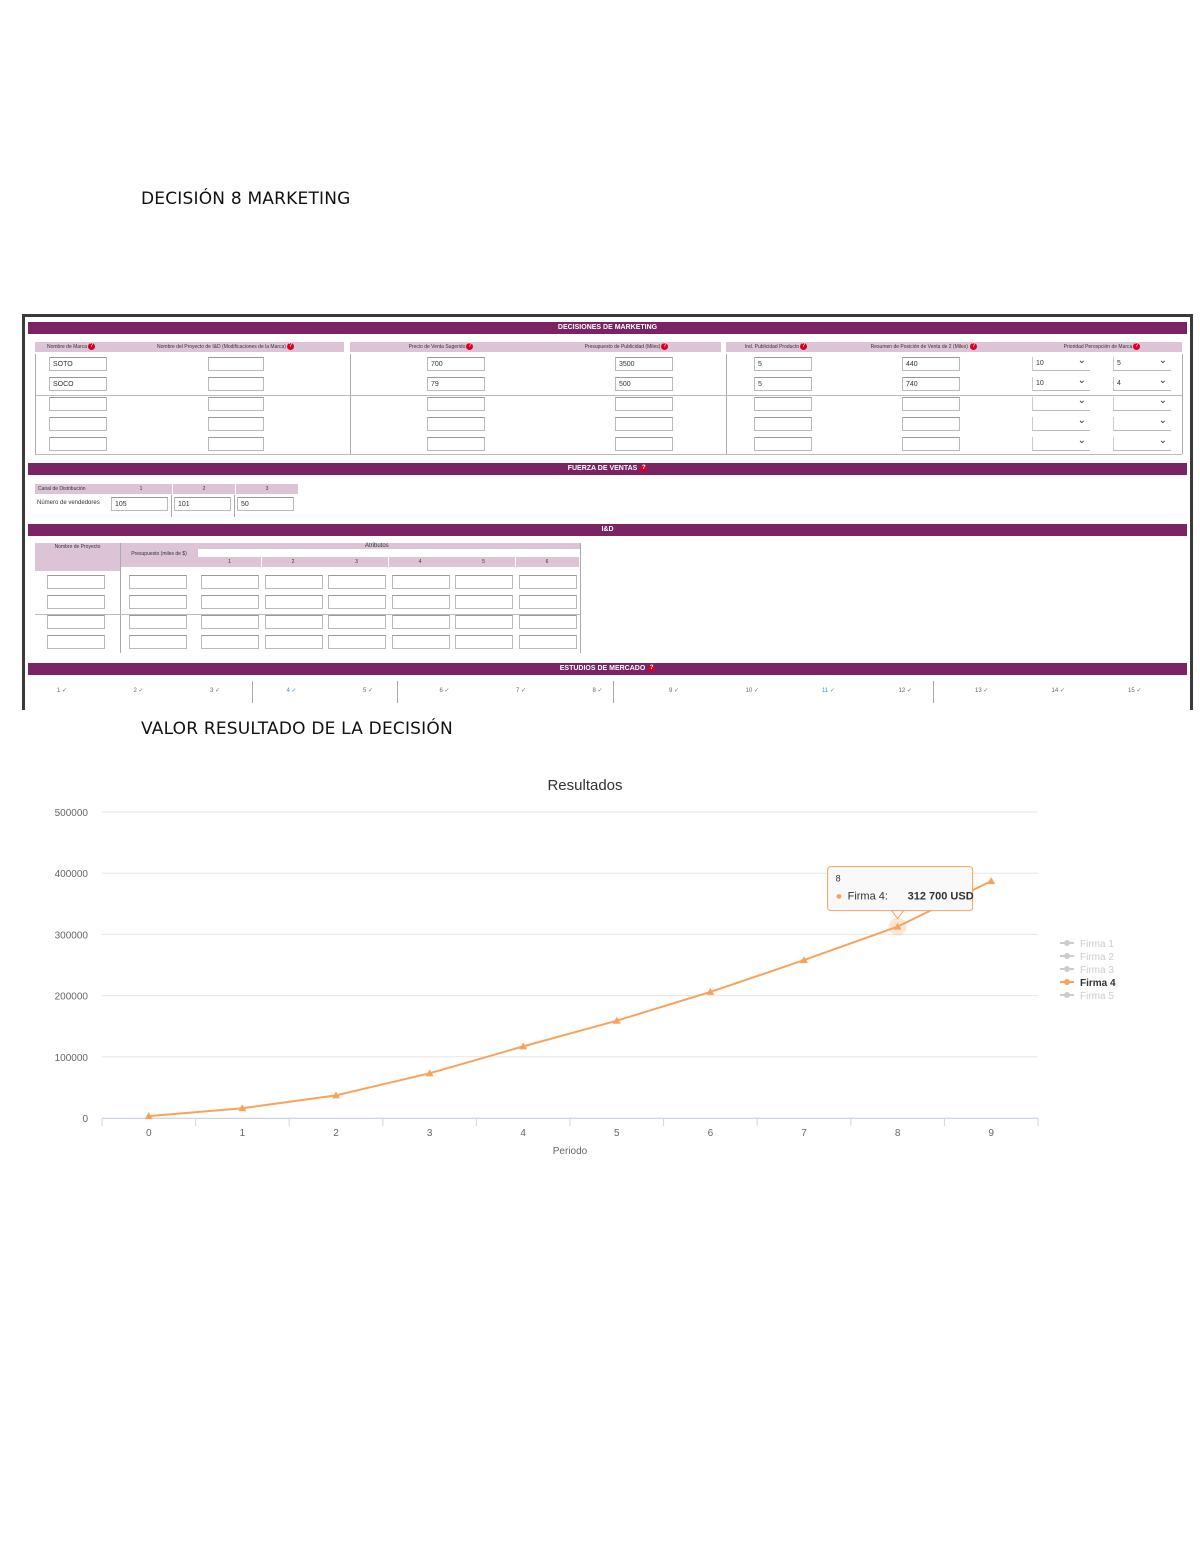 The width and height of the screenshot is (1200, 1553). What do you see at coordinates (597, 691) in the screenshot?
I see `market-study-checkbox: 8 ✓` at bounding box center [597, 691].